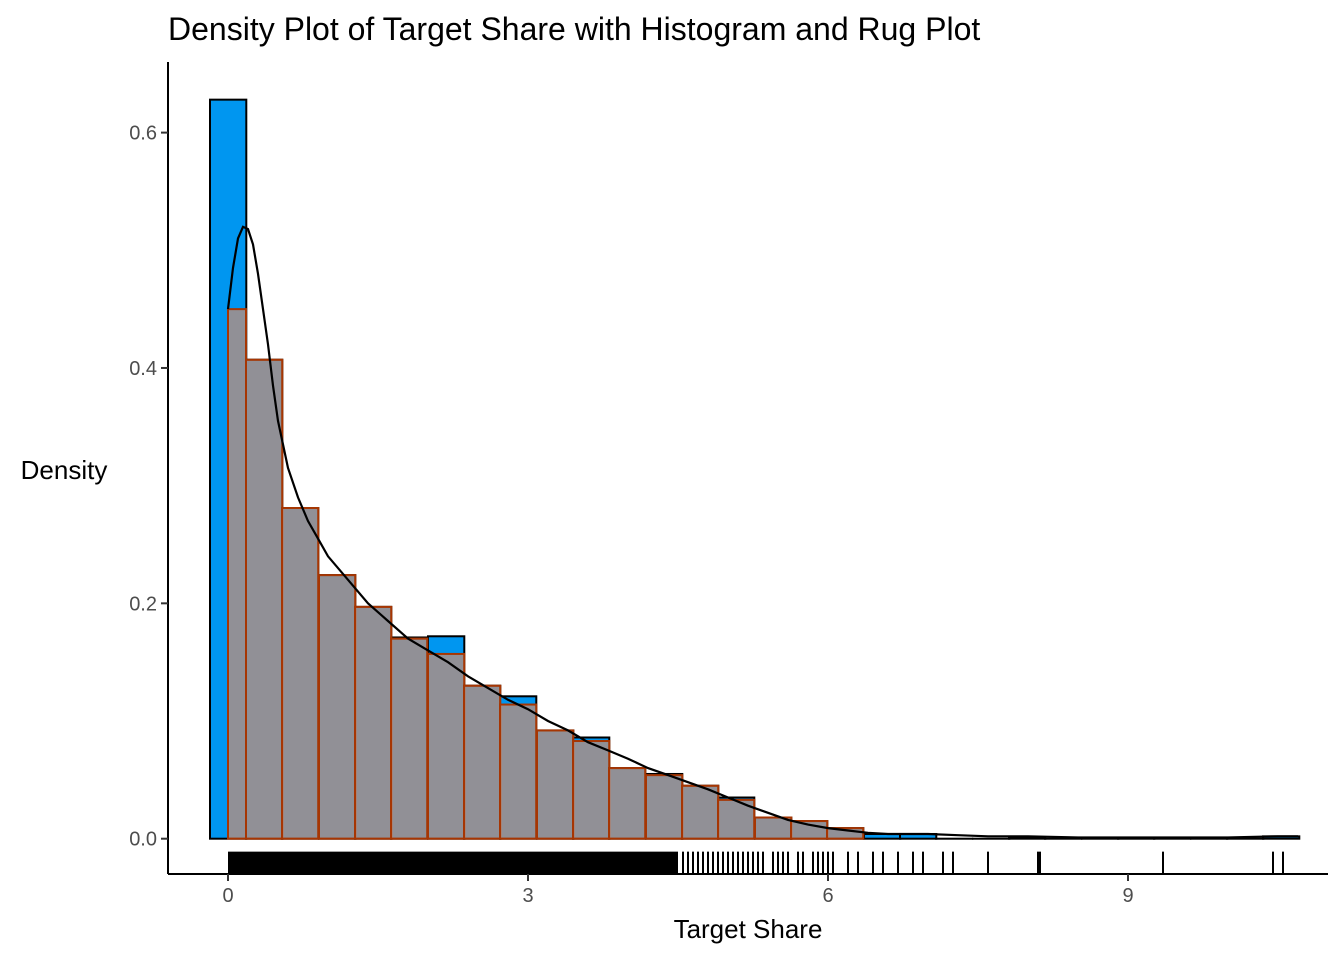 The width and height of the screenshot is (1344, 960). I want to click on y-axis-title: Density, so click(64, 470).